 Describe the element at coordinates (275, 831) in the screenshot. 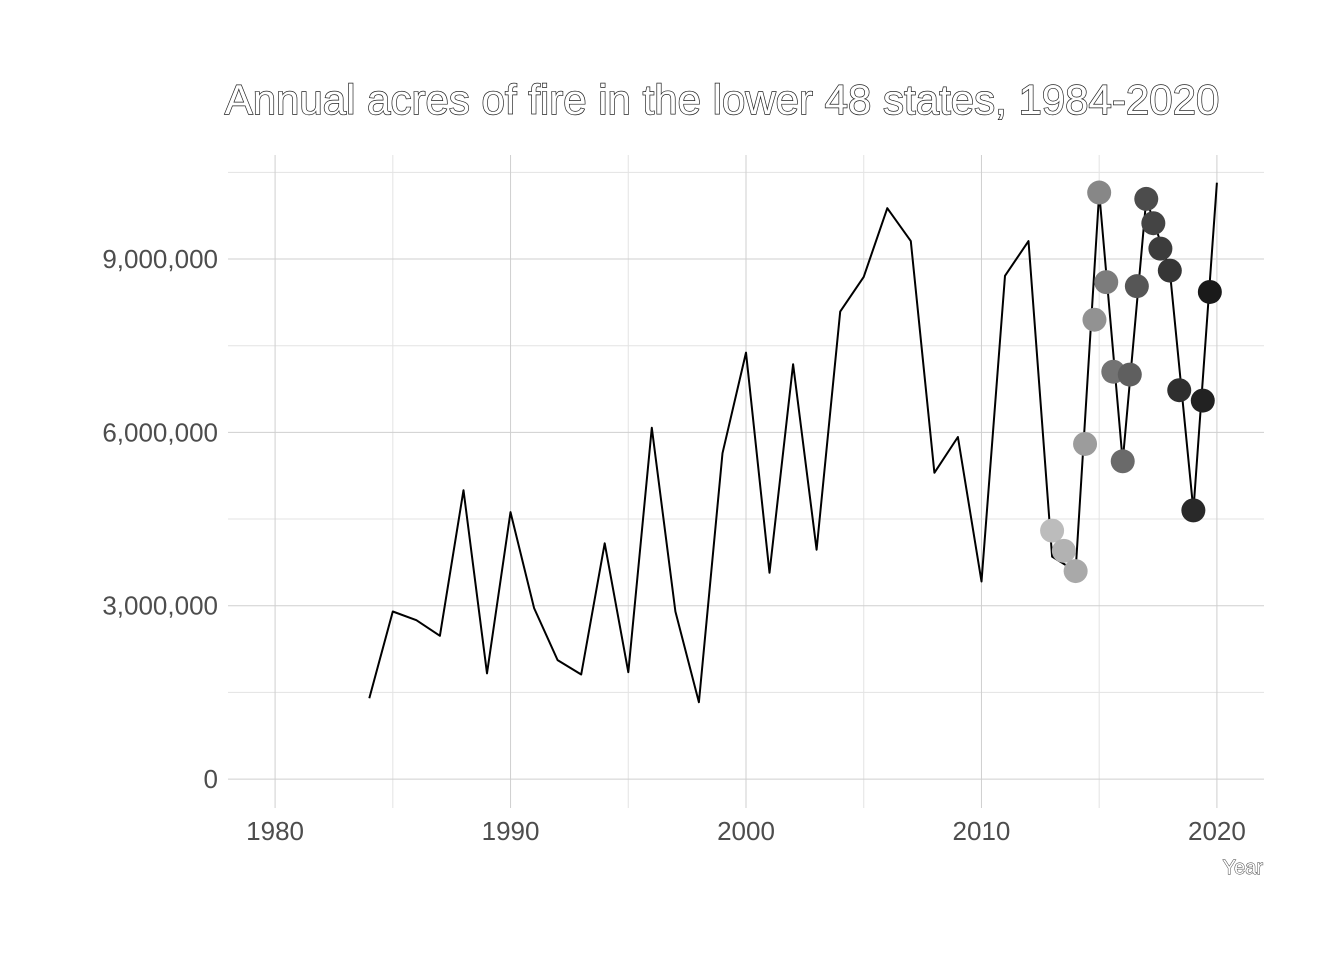

I see `x-tick-label: 1980` at that location.